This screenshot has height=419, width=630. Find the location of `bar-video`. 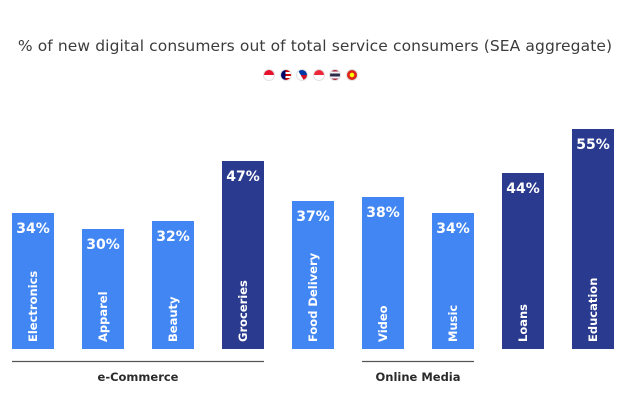

bar-video is located at coordinates (383, 273).